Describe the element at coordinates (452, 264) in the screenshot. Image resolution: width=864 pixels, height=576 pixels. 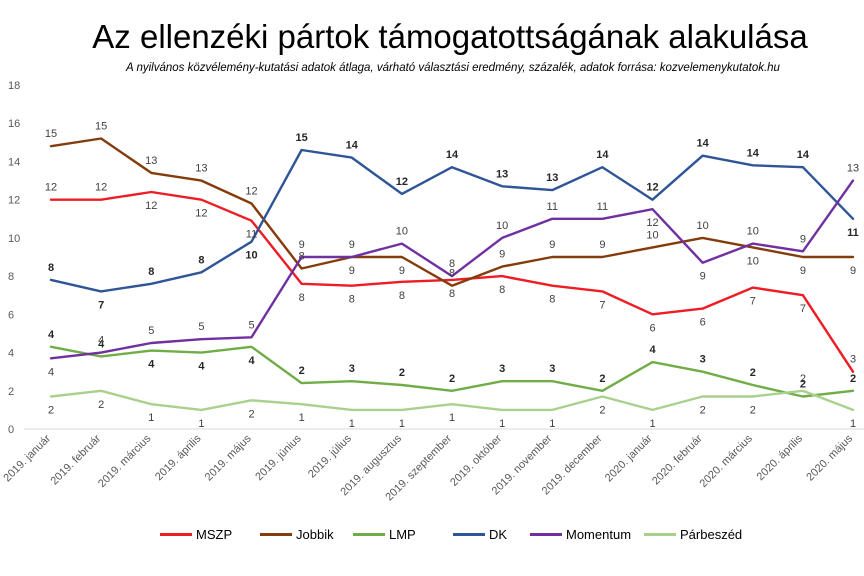
I see `data-label-momentum: 8` at that location.